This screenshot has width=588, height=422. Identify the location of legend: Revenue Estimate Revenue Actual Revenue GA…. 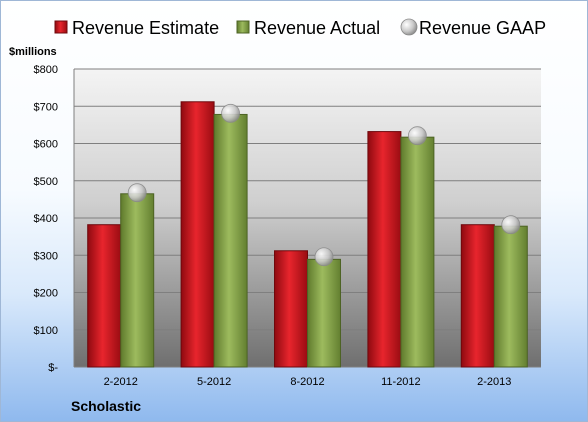
(300, 28).